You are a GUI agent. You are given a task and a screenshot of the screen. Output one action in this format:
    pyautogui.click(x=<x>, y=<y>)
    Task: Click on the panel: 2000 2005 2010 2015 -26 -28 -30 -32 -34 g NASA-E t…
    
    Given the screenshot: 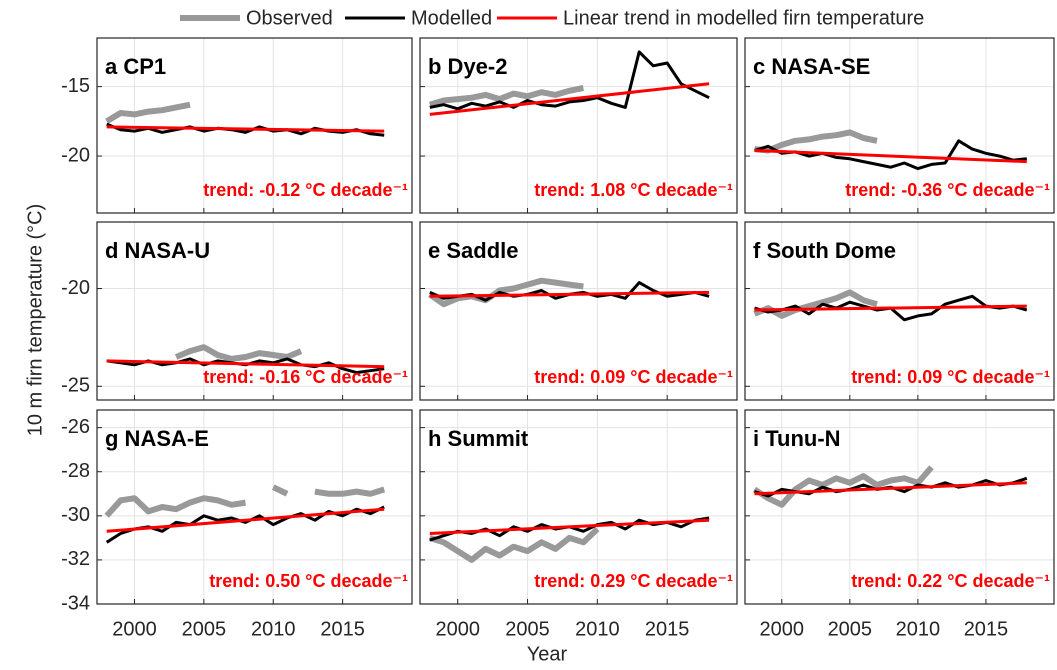 What is the action you would take?
    pyautogui.click(x=237, y=524)
    